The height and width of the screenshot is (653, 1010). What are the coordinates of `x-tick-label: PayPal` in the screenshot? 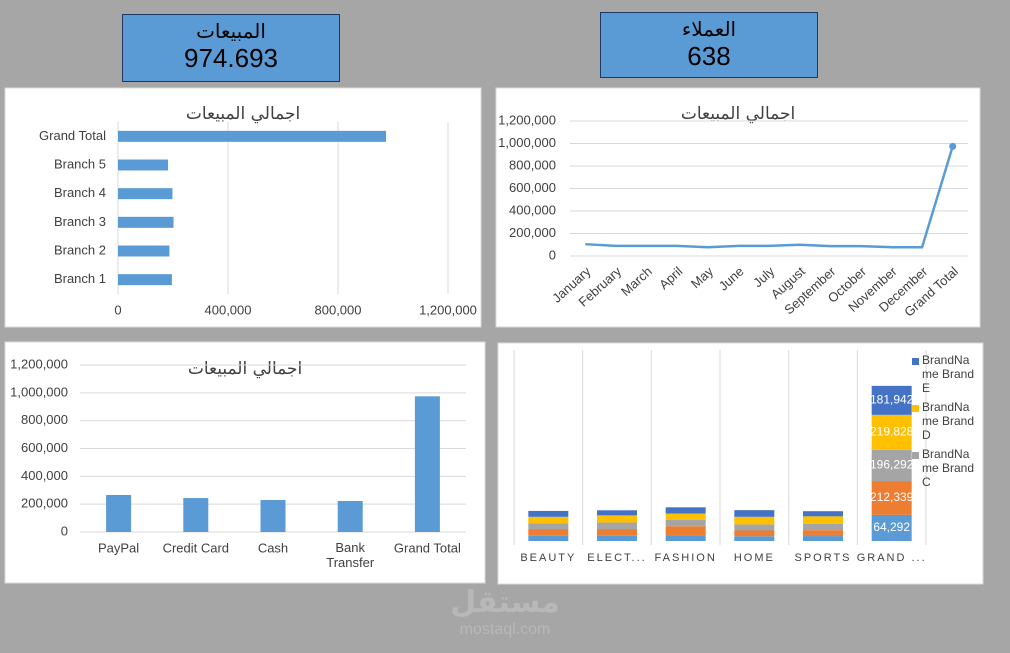 It's located at (118, 547).